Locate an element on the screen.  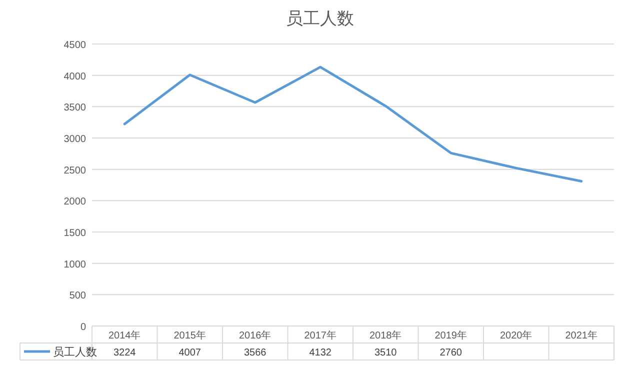
legend-label: 员工人数 is located at coordinates (75, 352).